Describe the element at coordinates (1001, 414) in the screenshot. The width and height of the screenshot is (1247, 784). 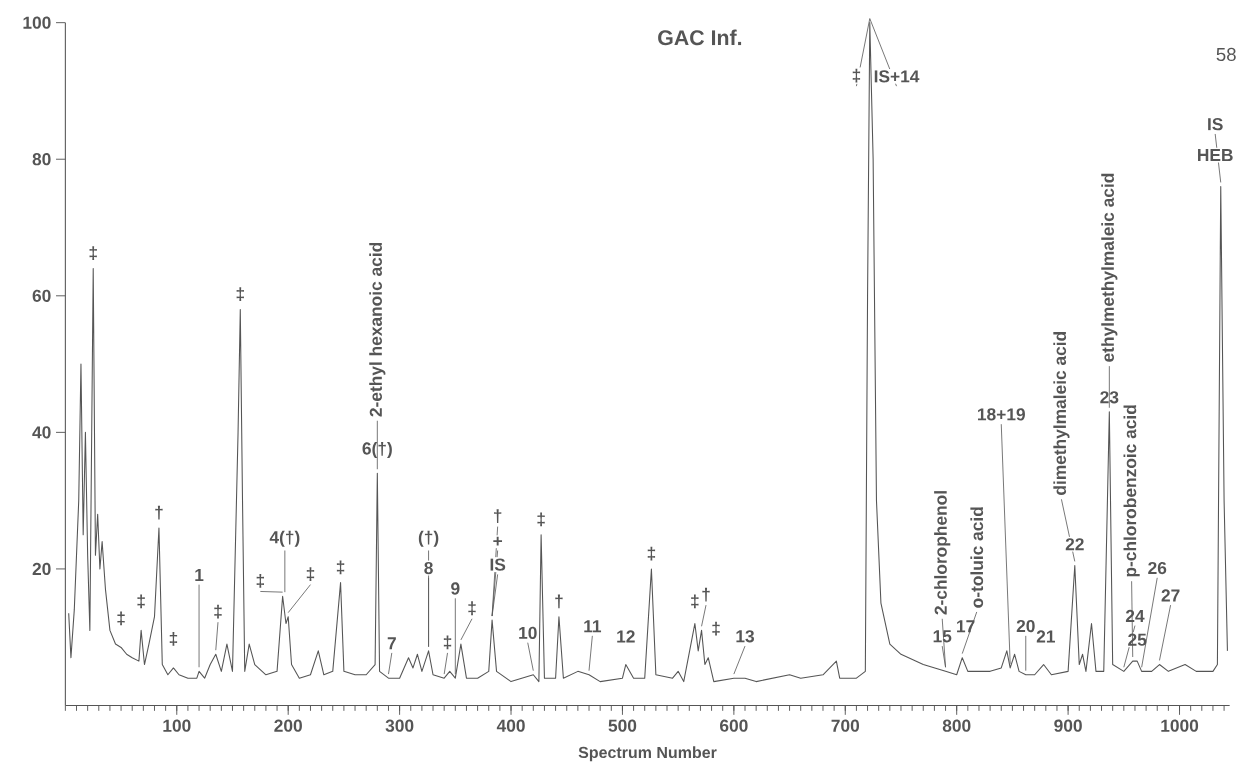
I see `annotation: 18+19` at that location.